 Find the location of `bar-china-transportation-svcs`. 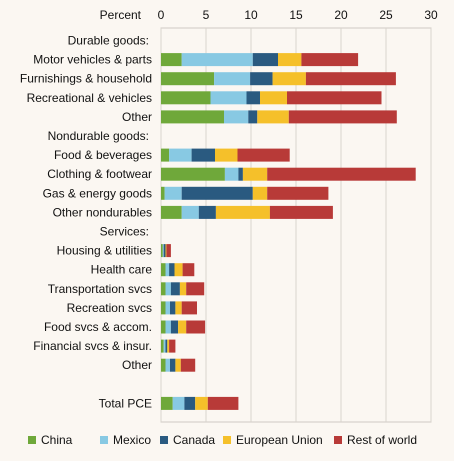

bar-china-transportation-svcs is located at coordinates (163, 289).